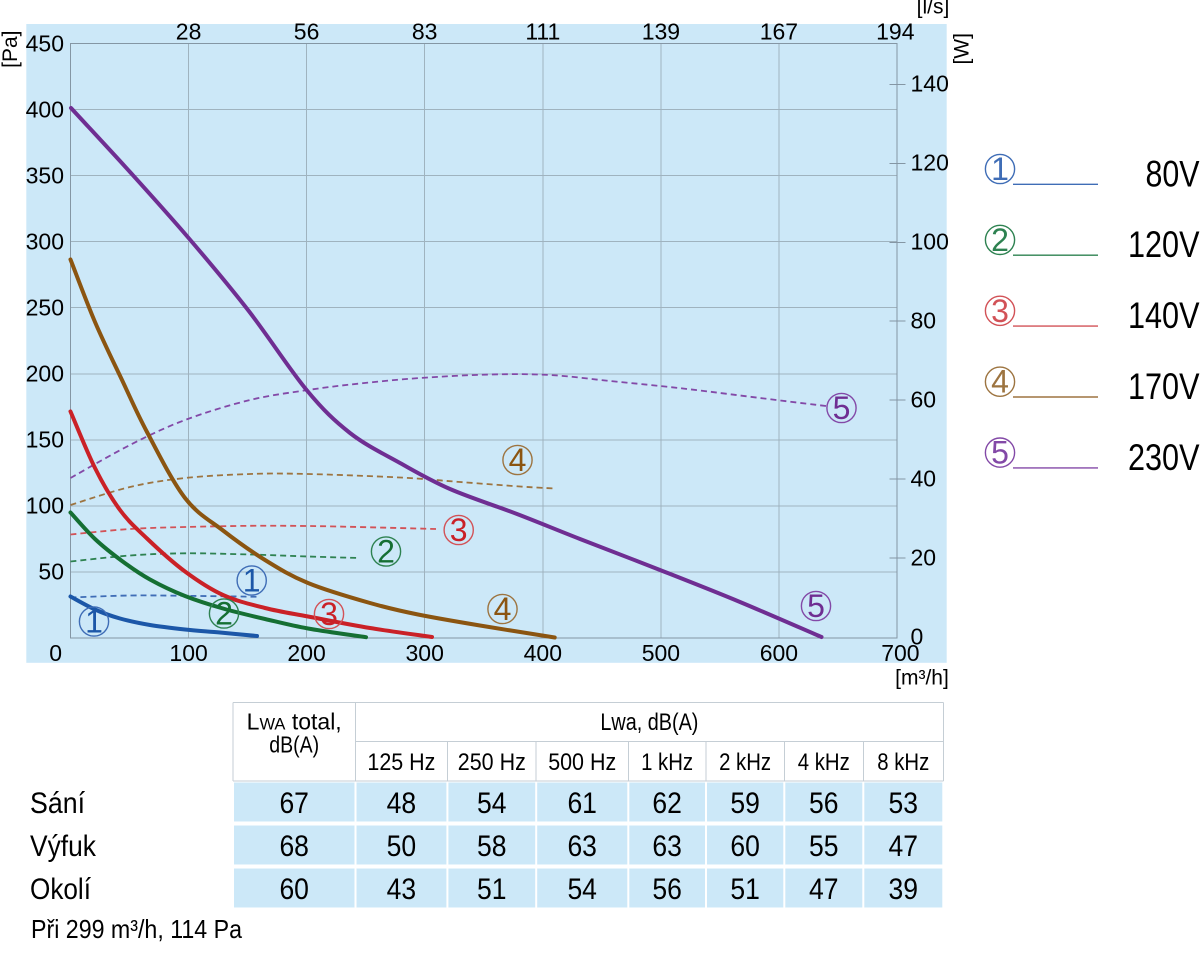 The height and width of the screenshot is (955, 1200). I want to click on svg-text: 43, so click(402, 889).